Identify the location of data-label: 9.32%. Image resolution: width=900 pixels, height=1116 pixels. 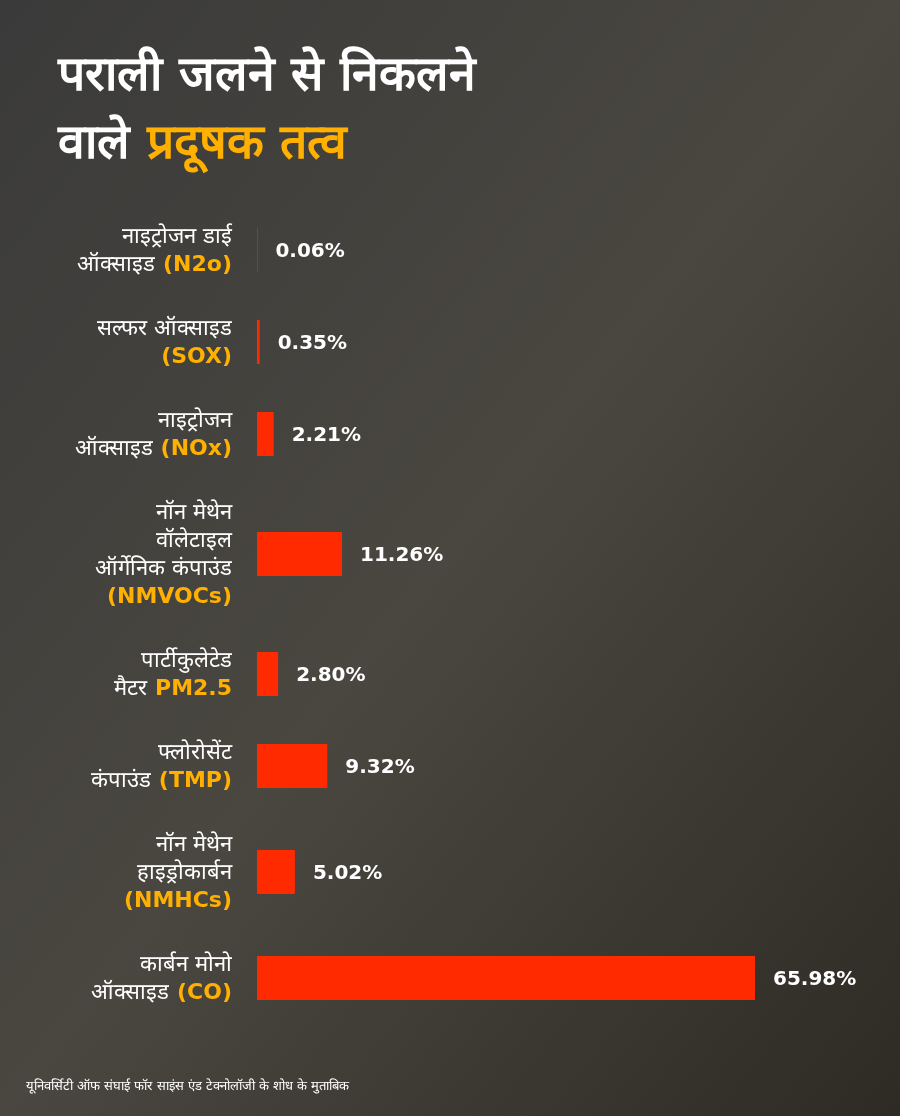
(380, 766).